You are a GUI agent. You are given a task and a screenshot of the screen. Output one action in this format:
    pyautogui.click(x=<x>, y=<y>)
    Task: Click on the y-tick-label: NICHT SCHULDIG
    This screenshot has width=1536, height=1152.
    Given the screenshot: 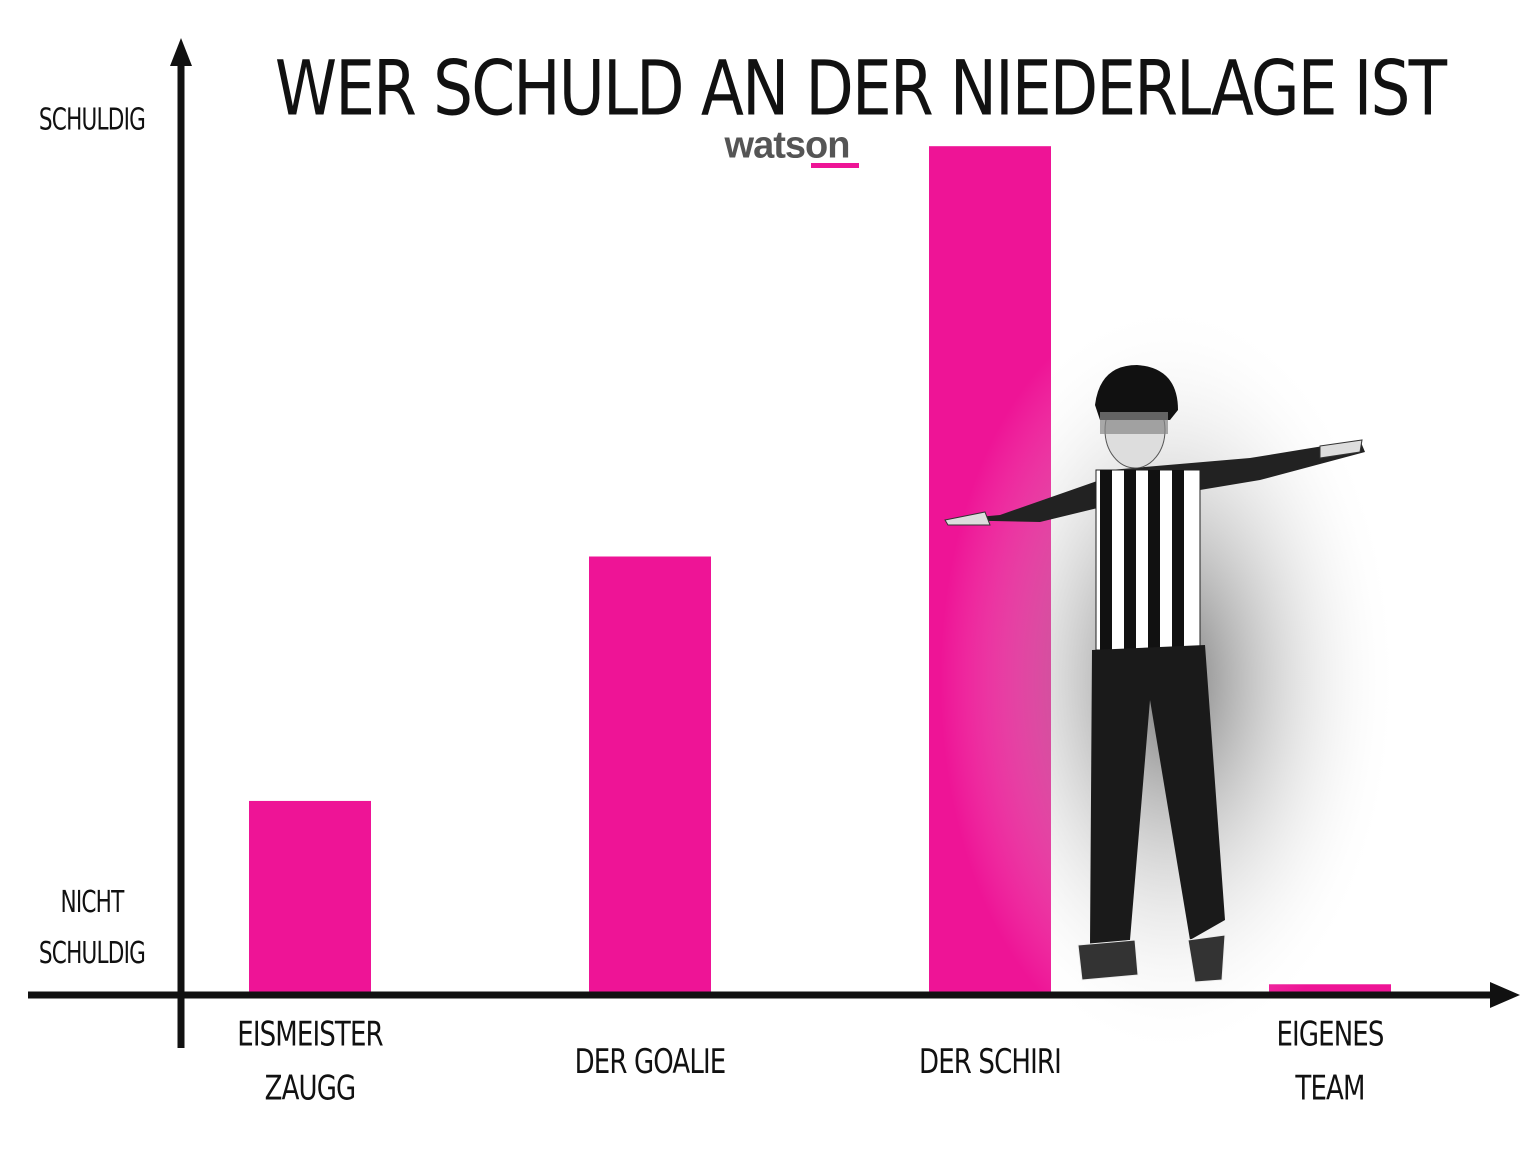 What is the action you would take?
    pyautogui.click(x=92, y=928)
    